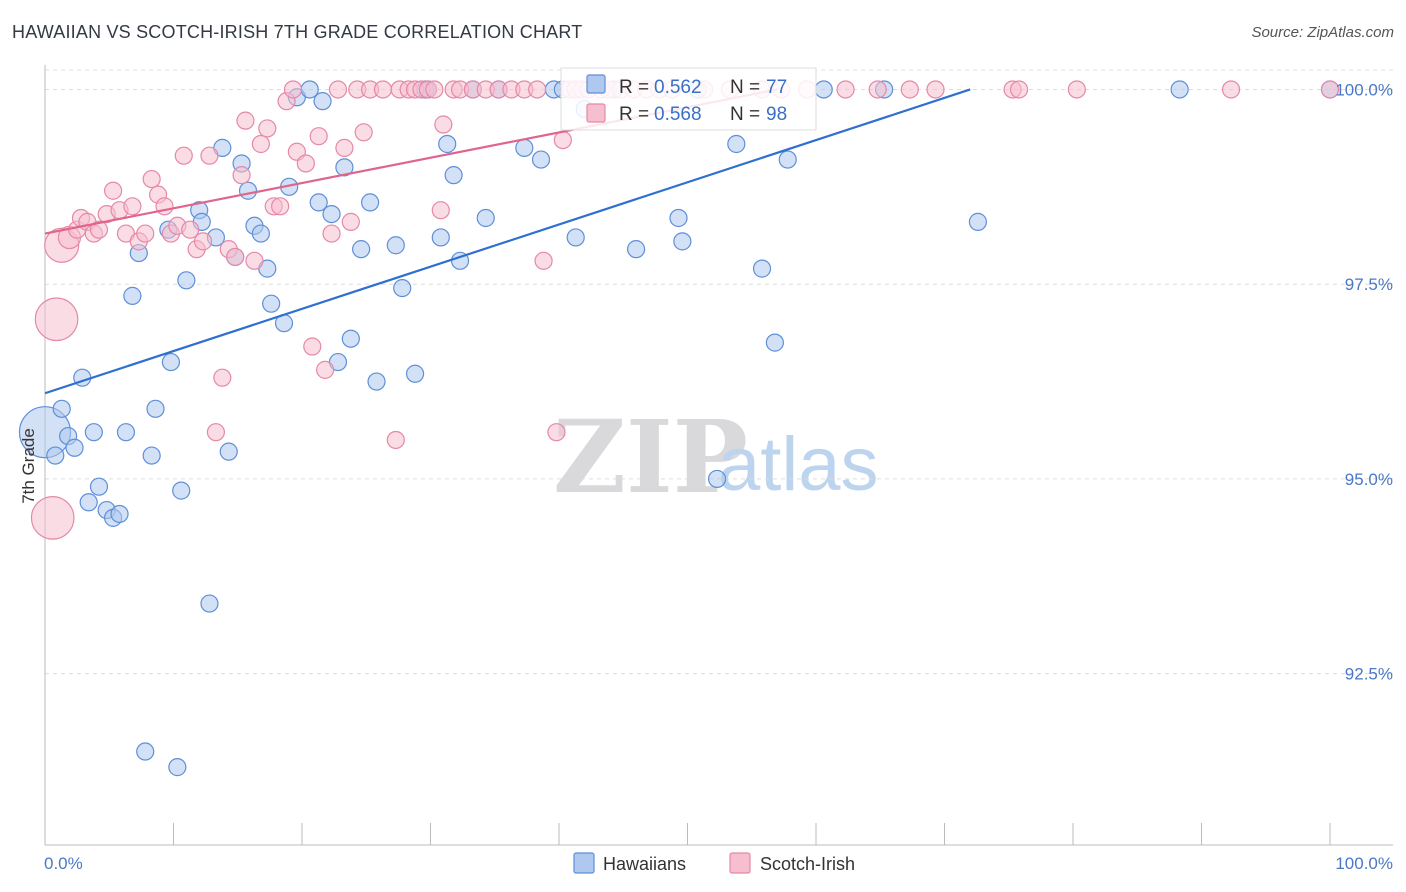 Image resolution: width=1406 pixels, height=892 pixels. What do you see at coordinates (634, 114) in the screenshot?
I see `stats-r-label-scotch-irish: R =` at bounding box center [634, 114].